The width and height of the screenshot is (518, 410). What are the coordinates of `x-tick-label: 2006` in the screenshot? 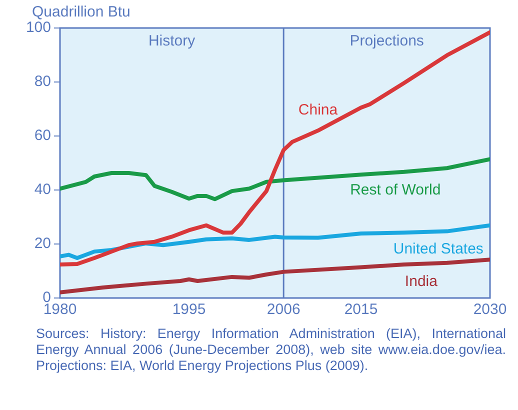 It's located at (283, 309).